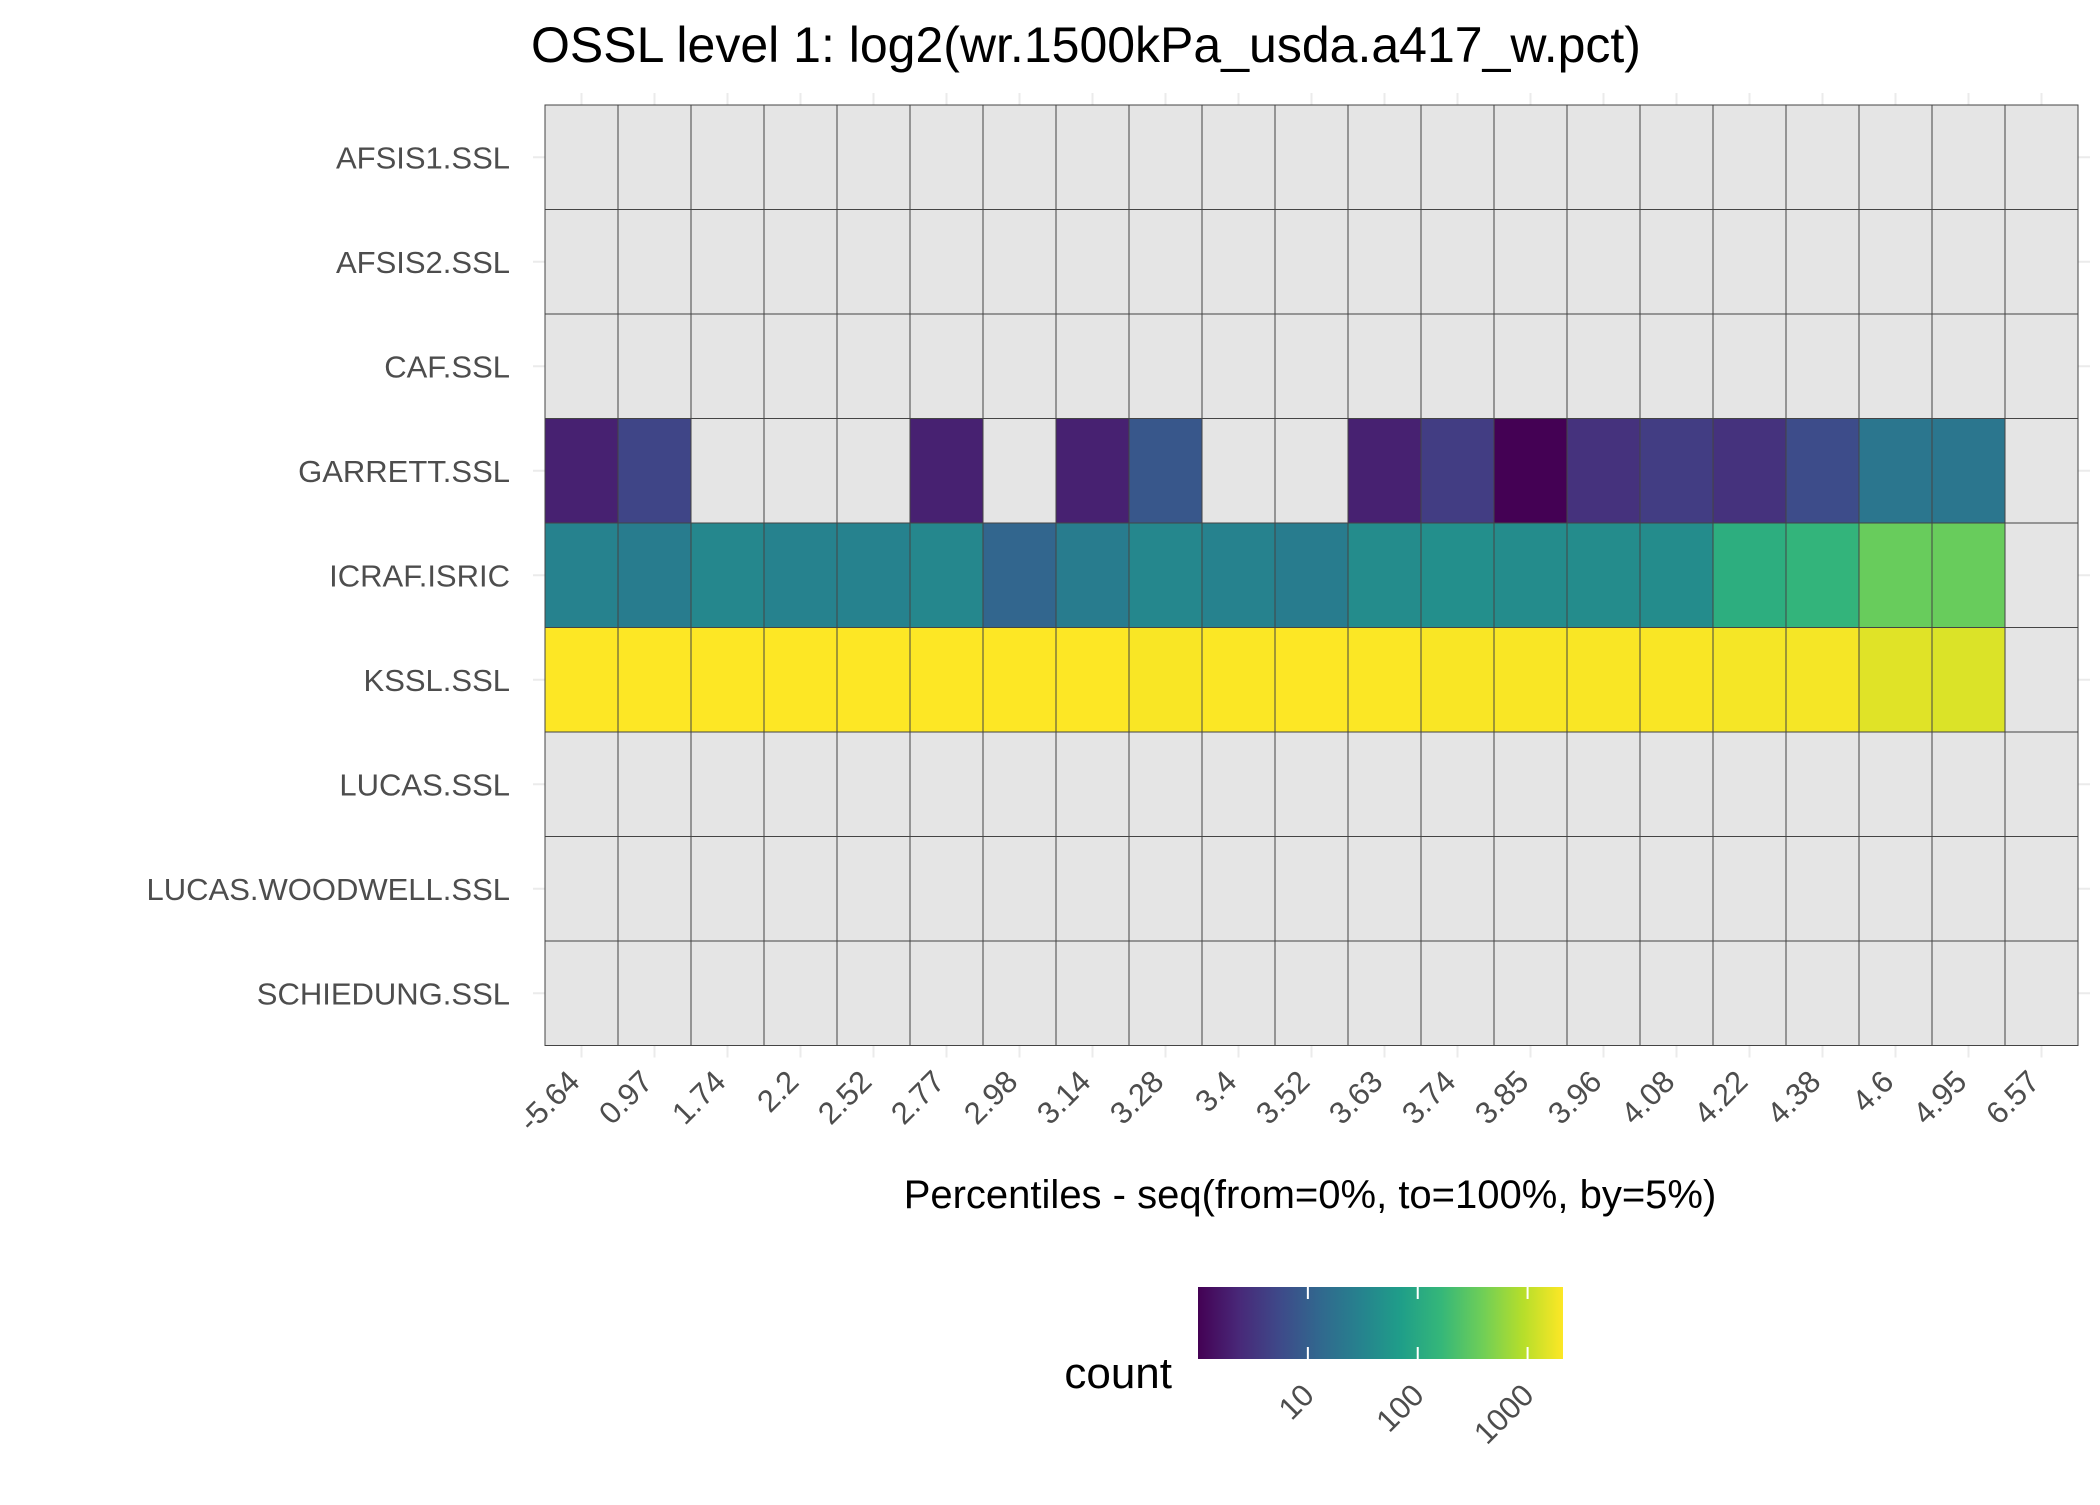  What do you see at coordinates (1355, 1097) in the screenshot?
I see `x-tick-label: 3.63` at bounding box center [1355, 1097].